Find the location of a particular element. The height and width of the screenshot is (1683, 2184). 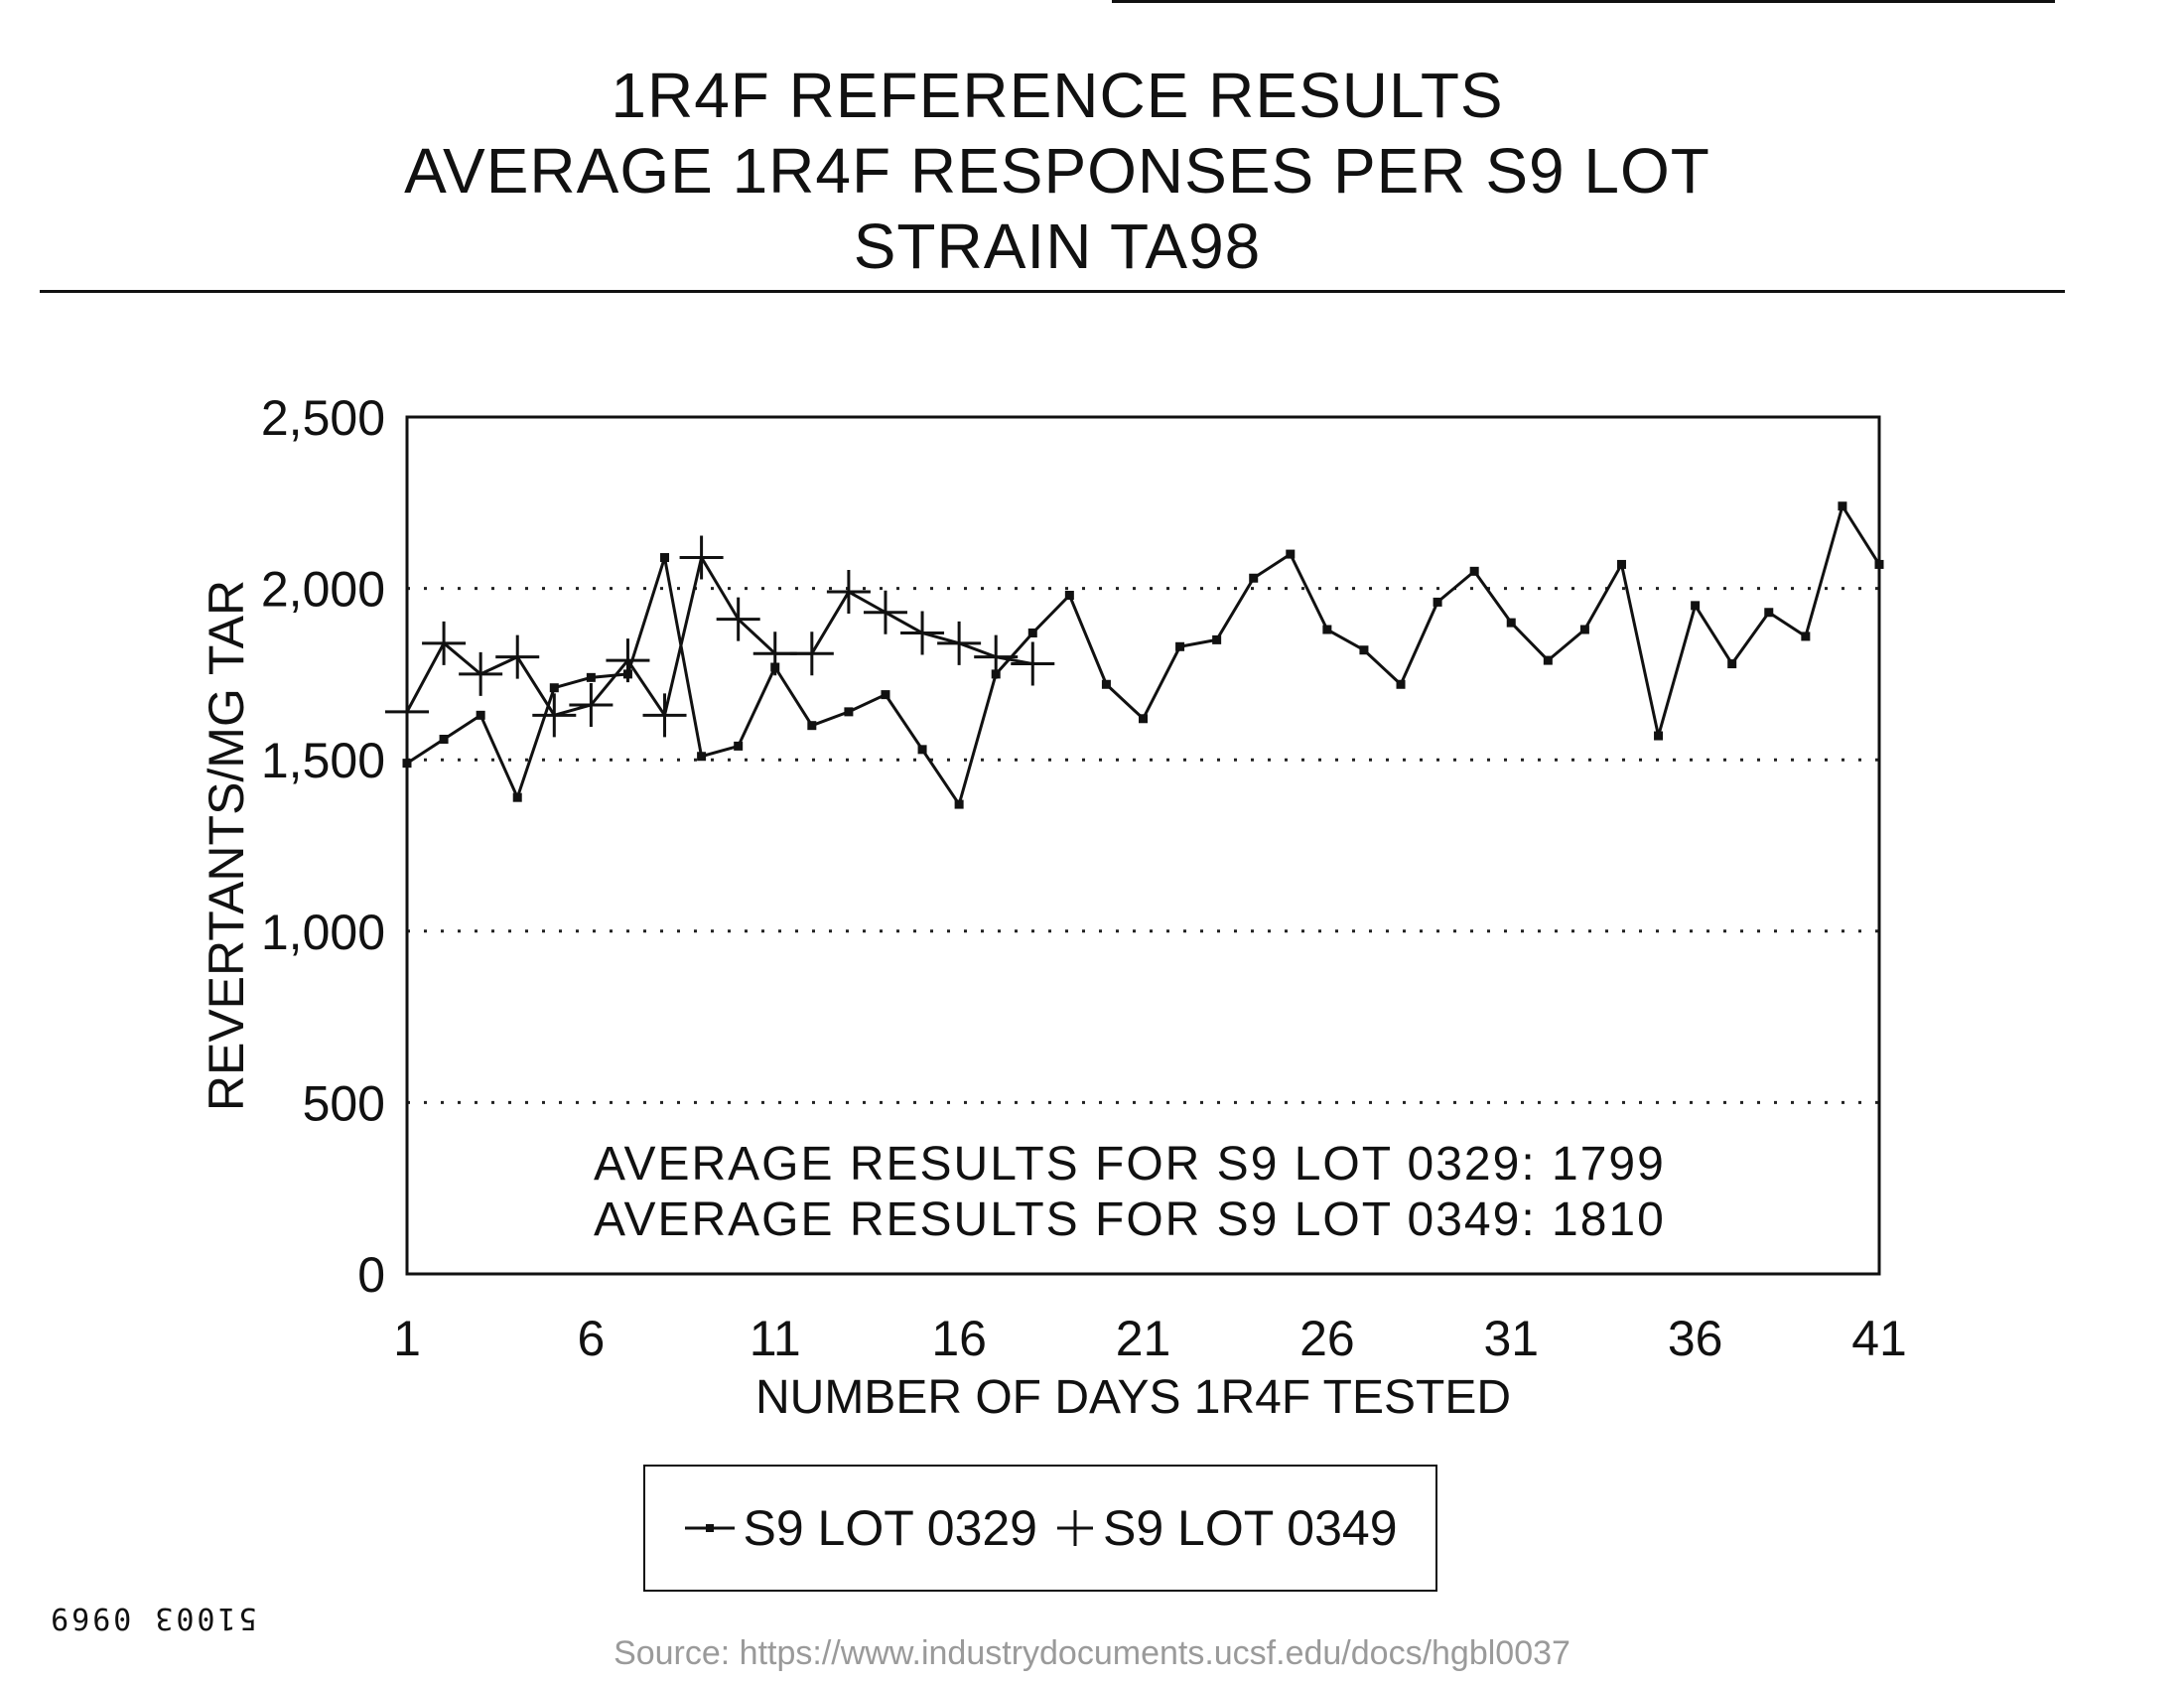

document-stamp: 51003 0969 is located at coordinates (152, 1618).